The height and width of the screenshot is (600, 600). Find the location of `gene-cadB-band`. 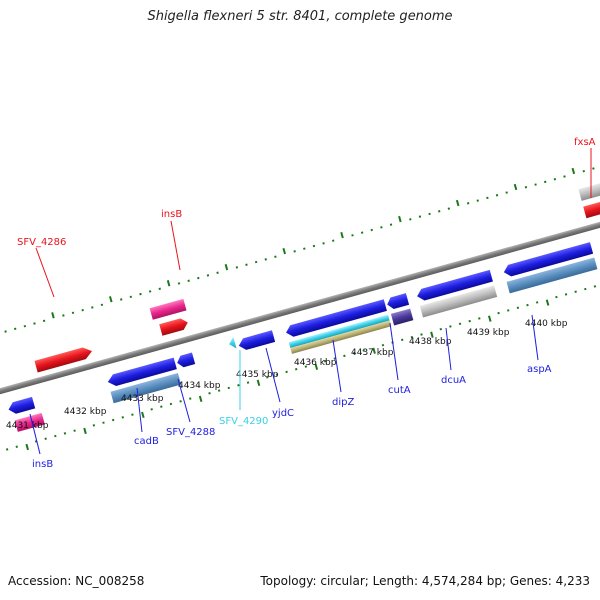

gene-cadB-band is located at coordinates (146, 388).